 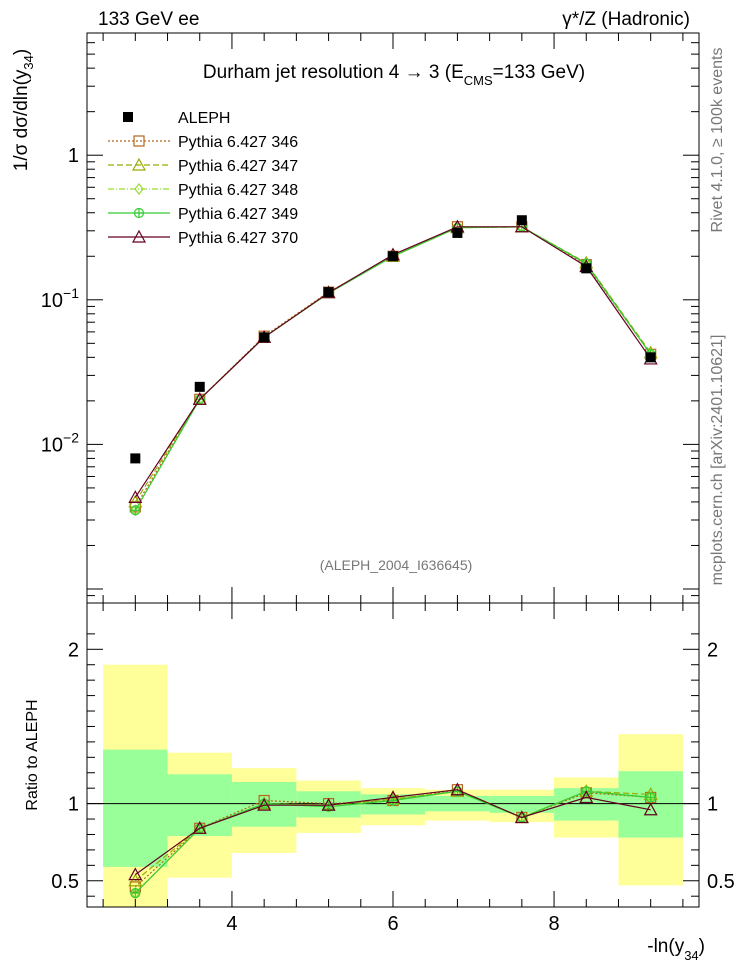 I want to click on ylabel-sub: 34, so click(x=28, y=62).